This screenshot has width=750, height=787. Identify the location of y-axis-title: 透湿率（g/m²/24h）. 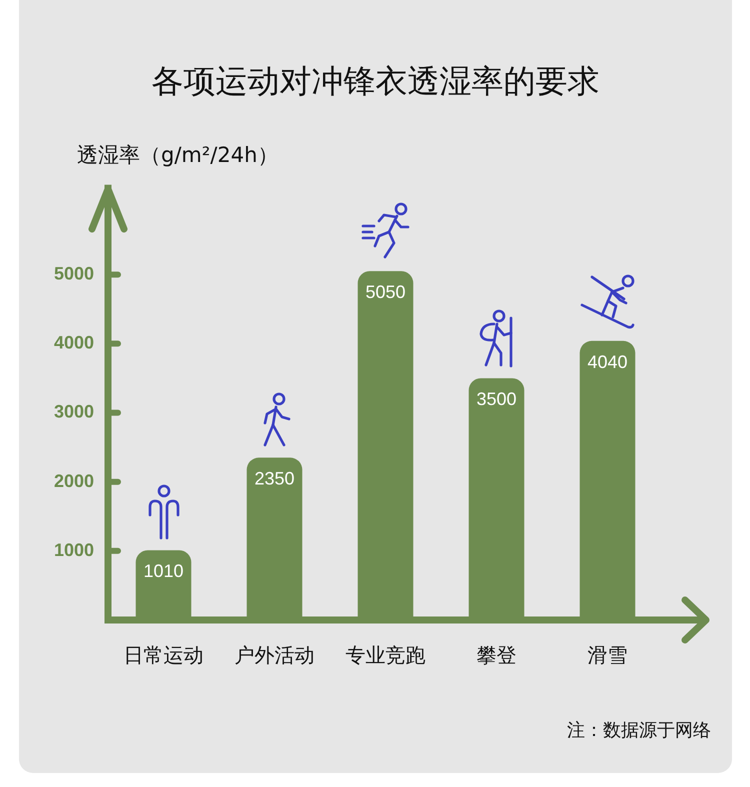
(177, 155).